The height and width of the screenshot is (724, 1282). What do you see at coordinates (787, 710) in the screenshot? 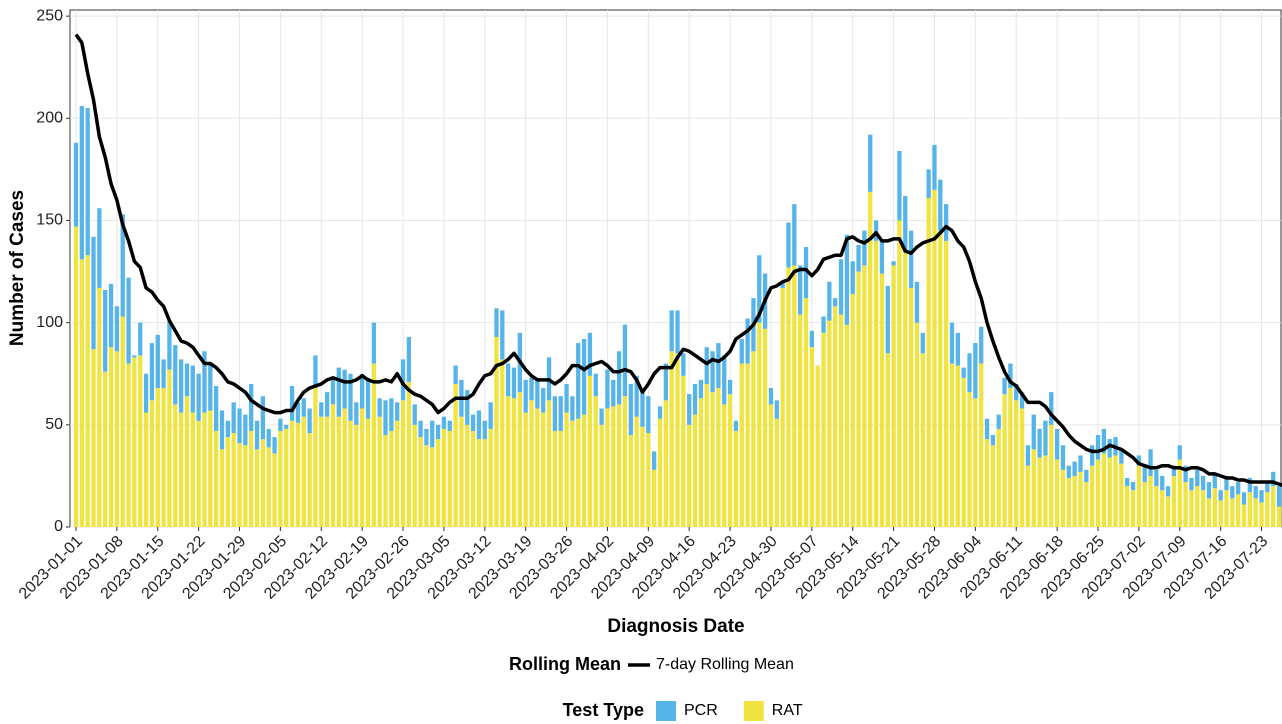
I see `legend-label: RAT` at bounding box center [787, 710].